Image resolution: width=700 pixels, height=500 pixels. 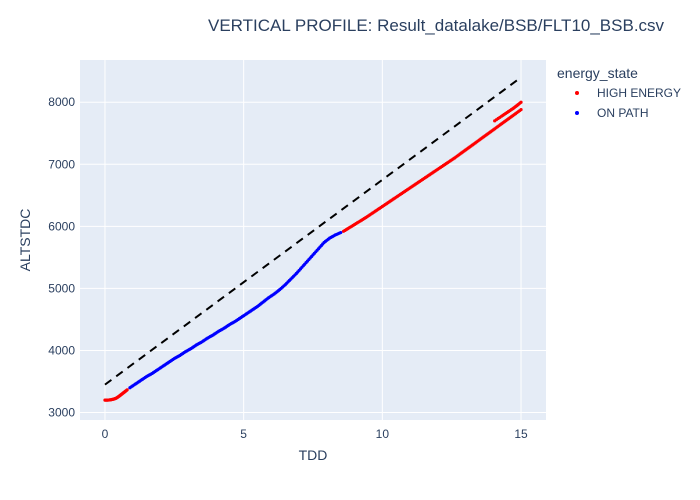 What do you see at coordinates (639, 93) in the screenshot?
I see `legend-label-high-energy: HIGH ENERGY` at bounding box center [639, 93].